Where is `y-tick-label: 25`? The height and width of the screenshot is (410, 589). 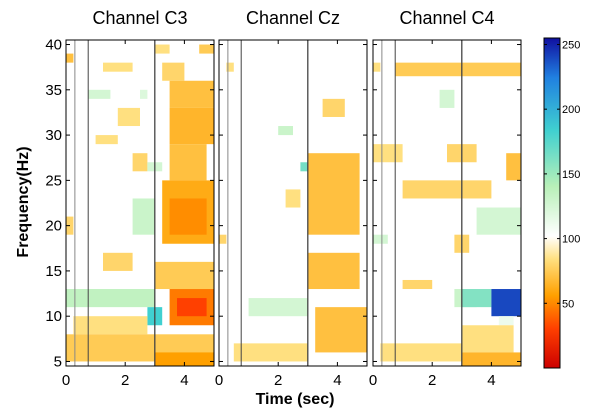
y-tick-label: 25 is located at coordinates (53, 180).